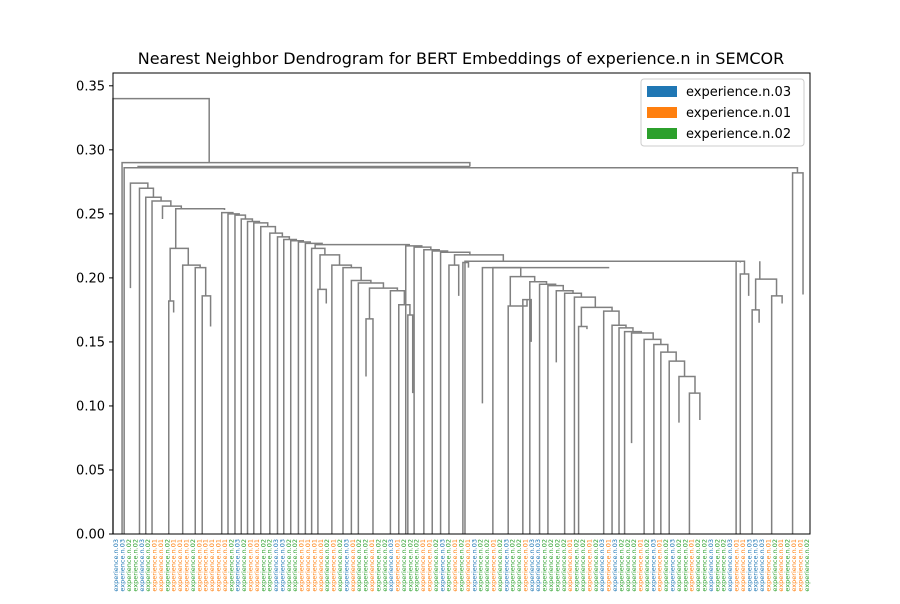  I want to click on y-tick-label: 0.20, so click(90, 278).